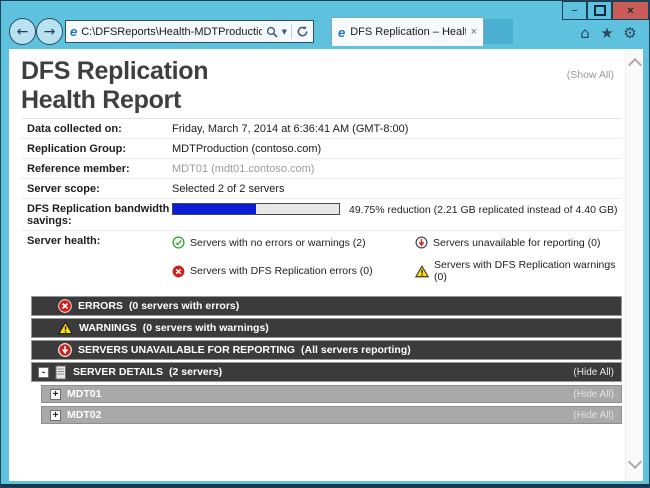 This screenshot has height=488, width=650. I want to click on collapse-icon: -, so click(43, 372).